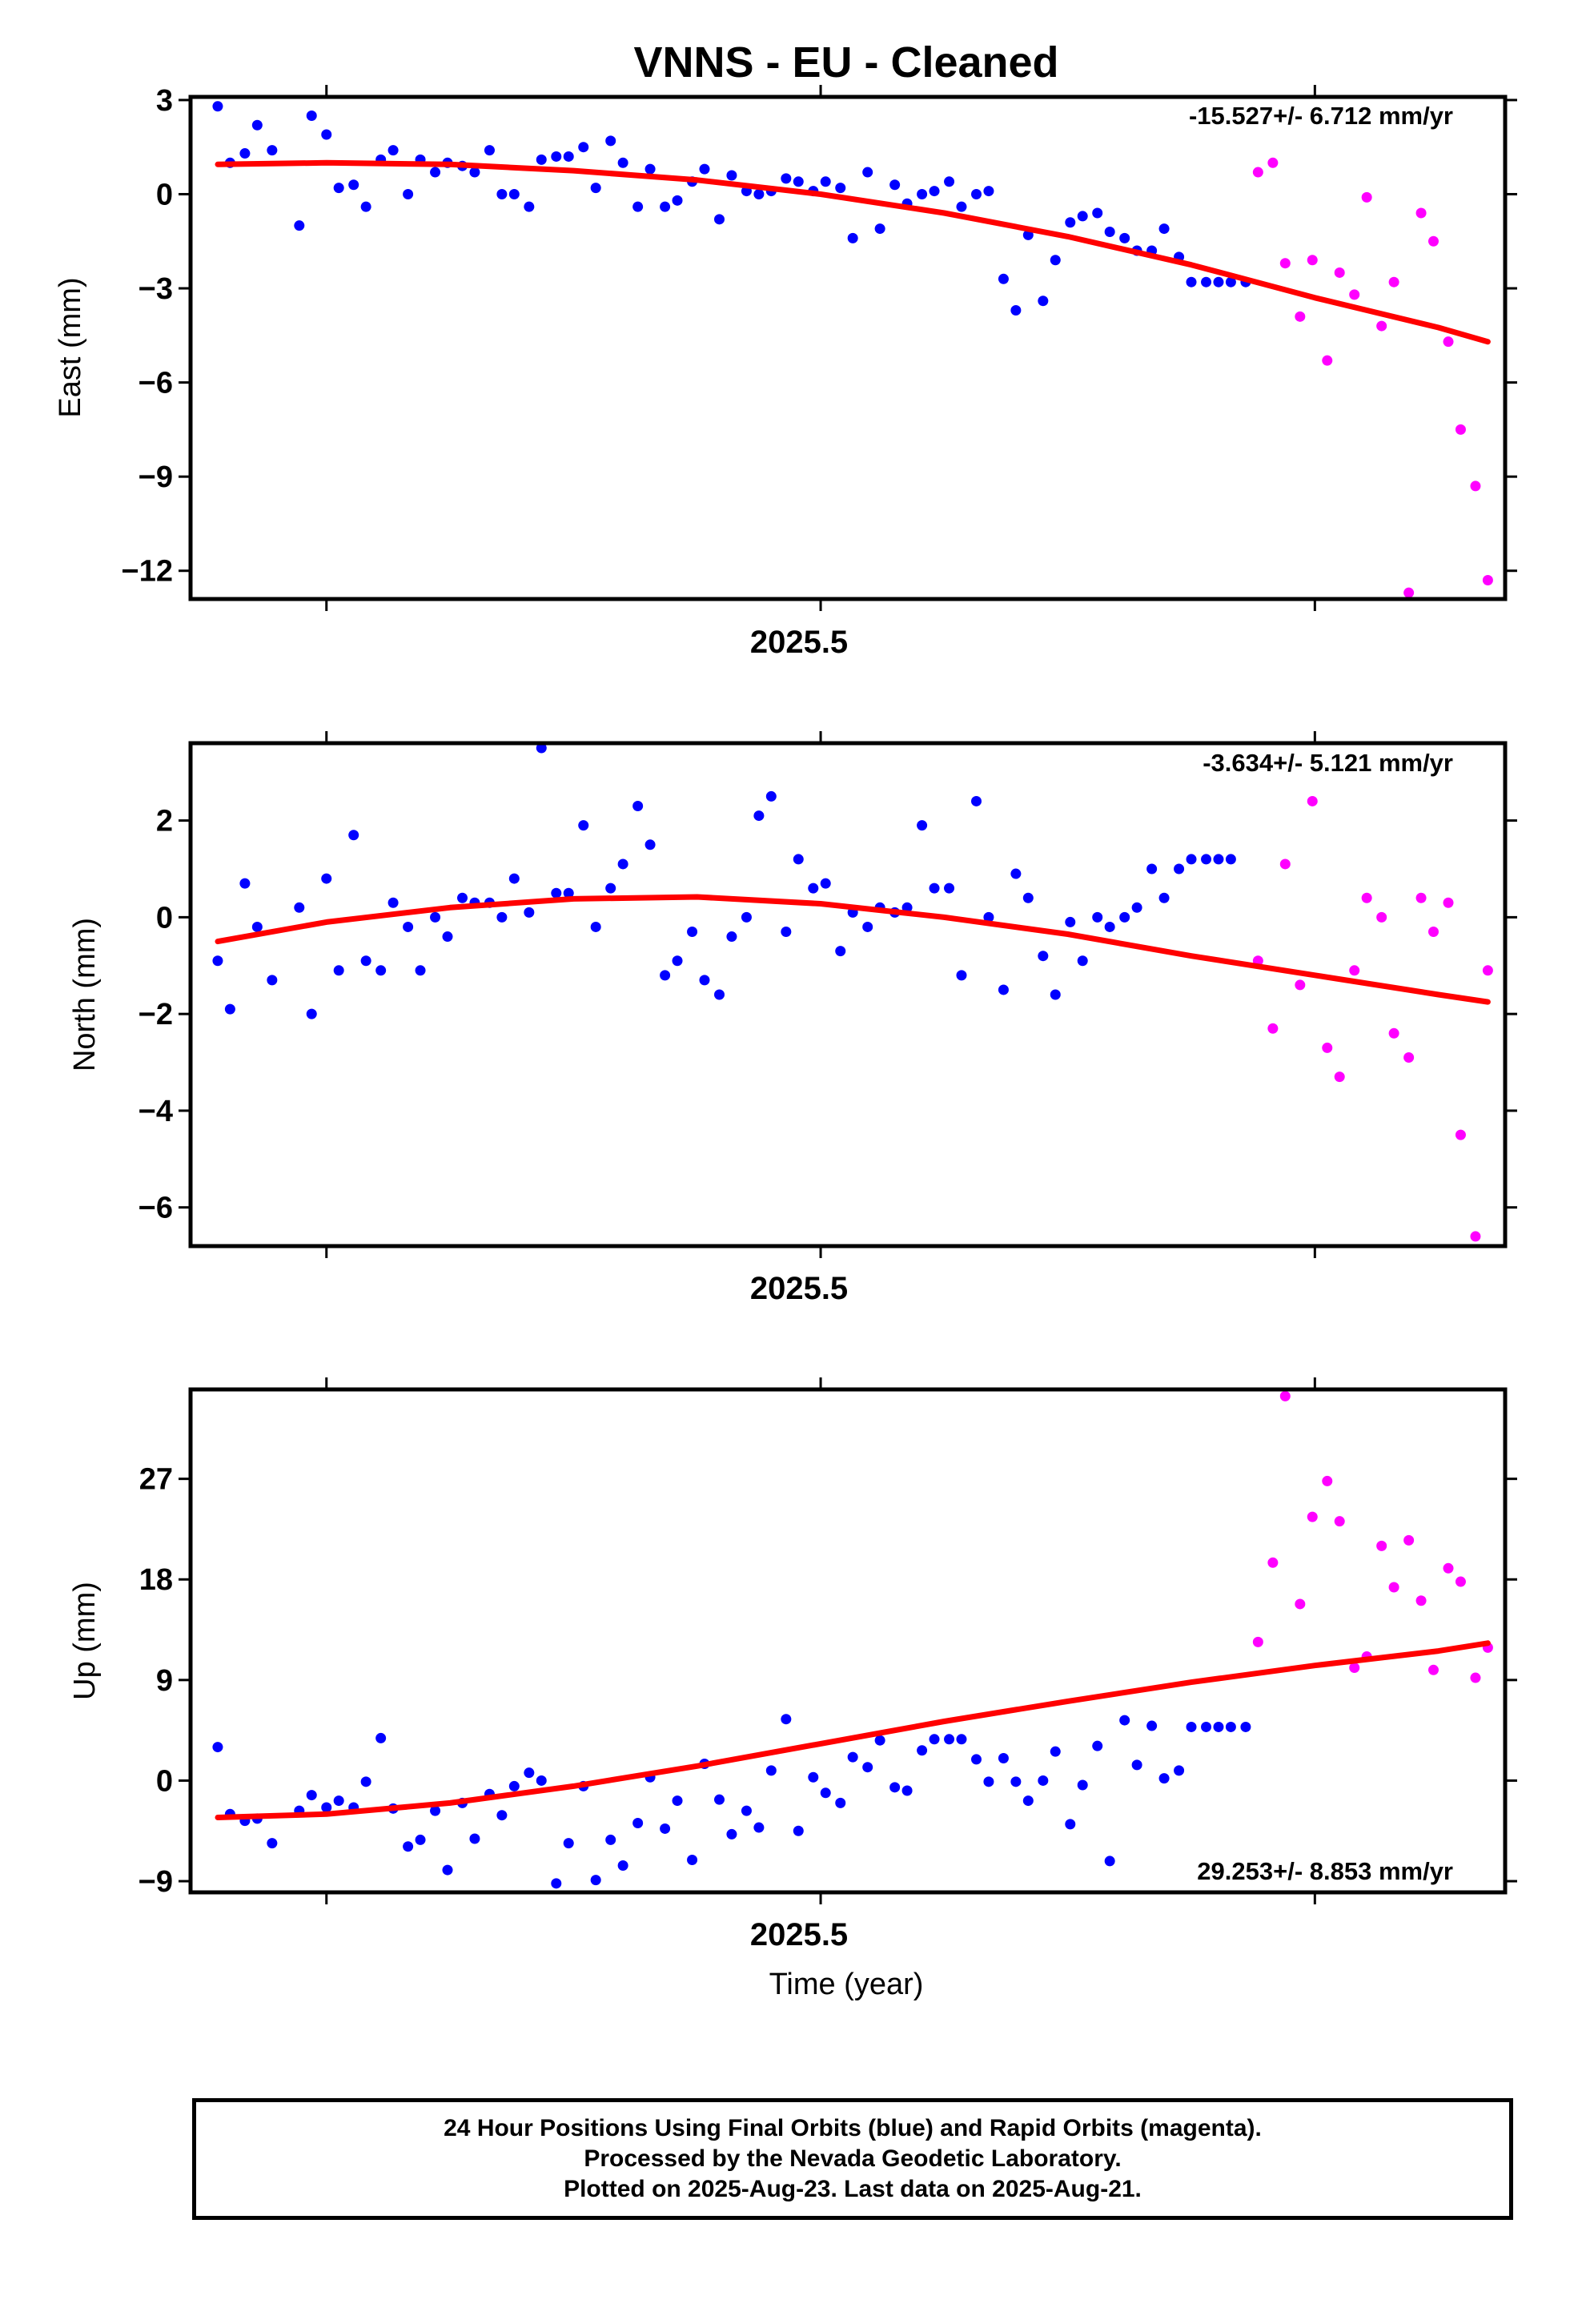 This screenshot has height=2324, width=1582. What do you see at coordinates (156, 1480) in the screenshot?
I see `y-tick-label: 27` at bounding box center [156, 1480].